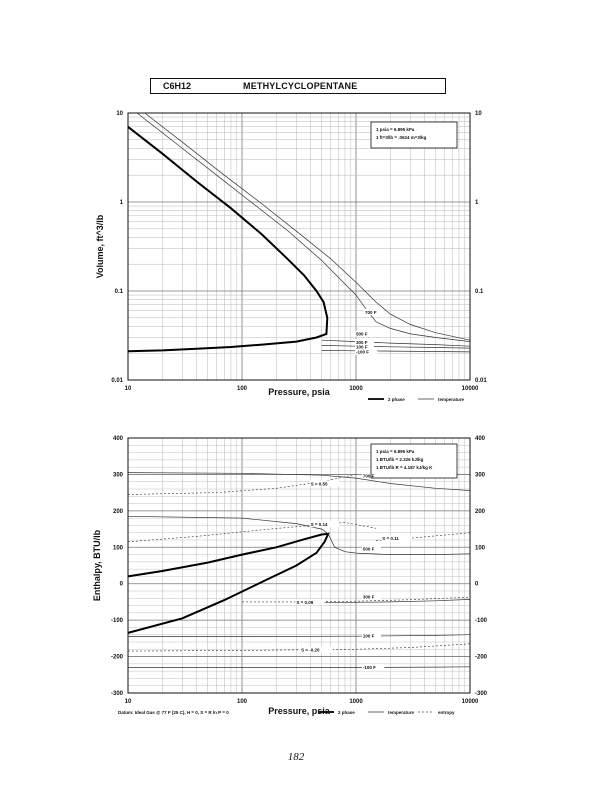 The height and width of the screenshot is (800, 592). I want to click on y-tick-label-right: -100, so click(481, 621).